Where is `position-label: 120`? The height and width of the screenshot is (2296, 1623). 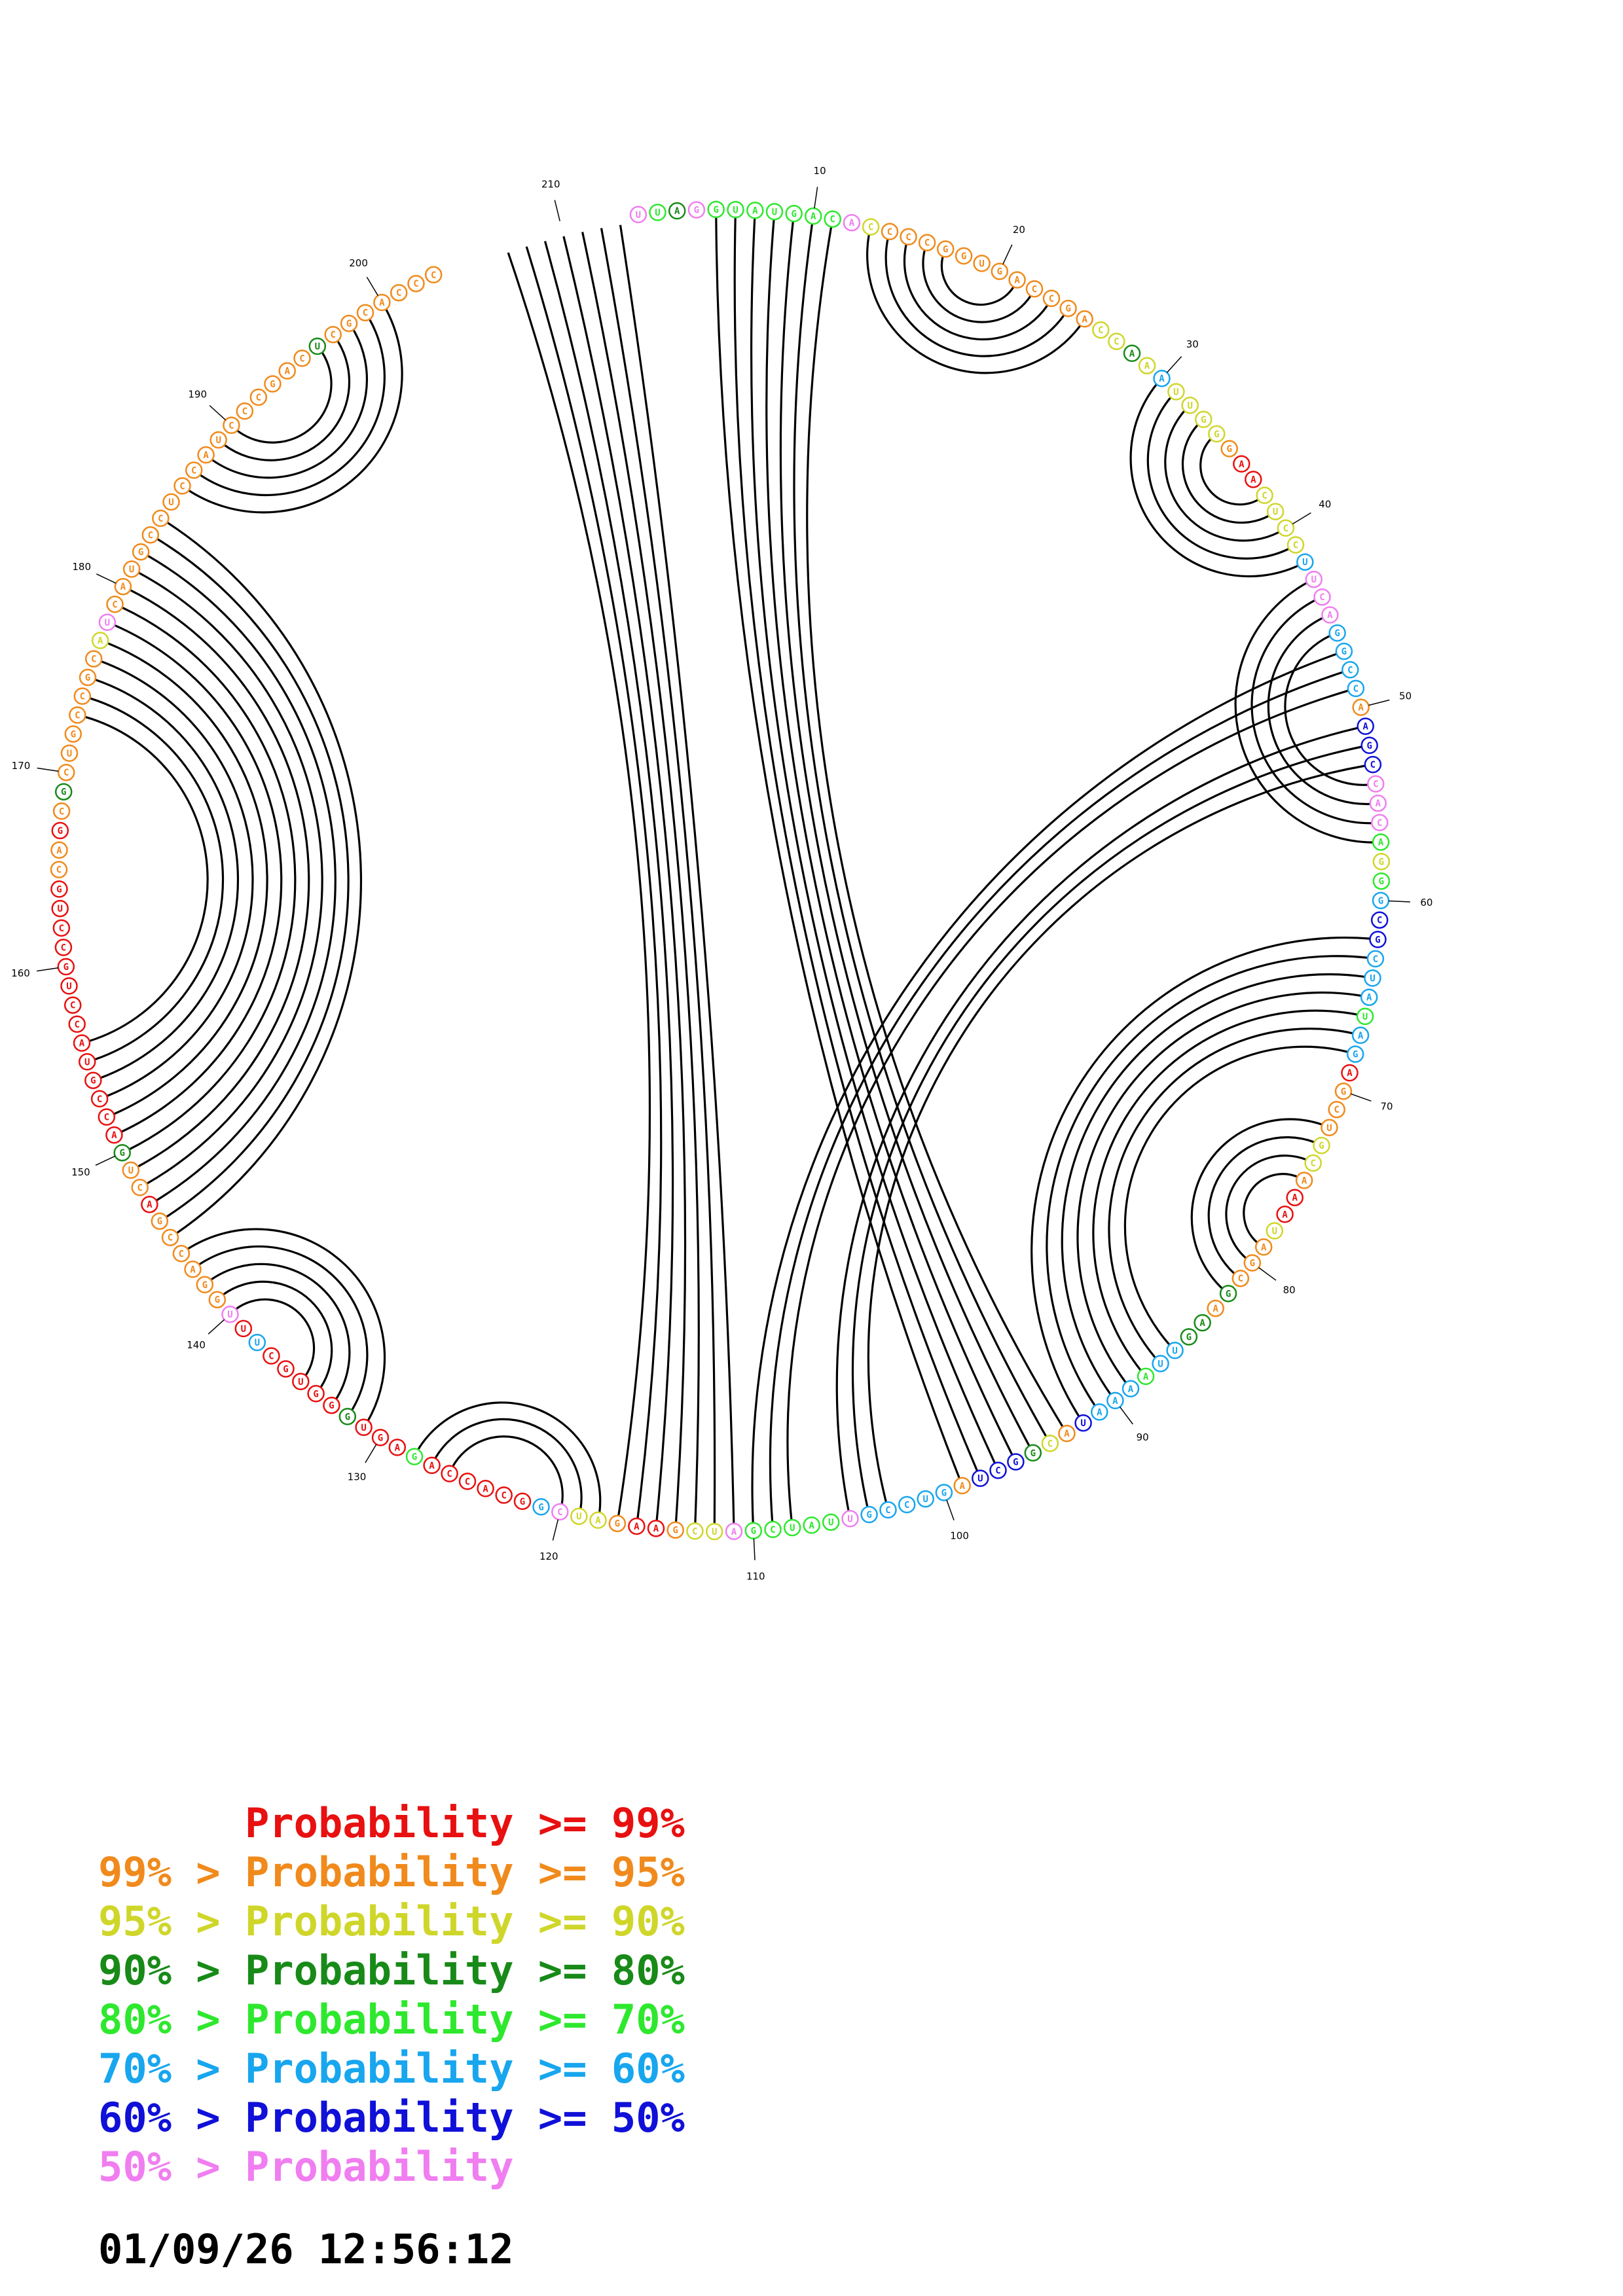
position-label: 120 is located at coordinates (548, 1556).